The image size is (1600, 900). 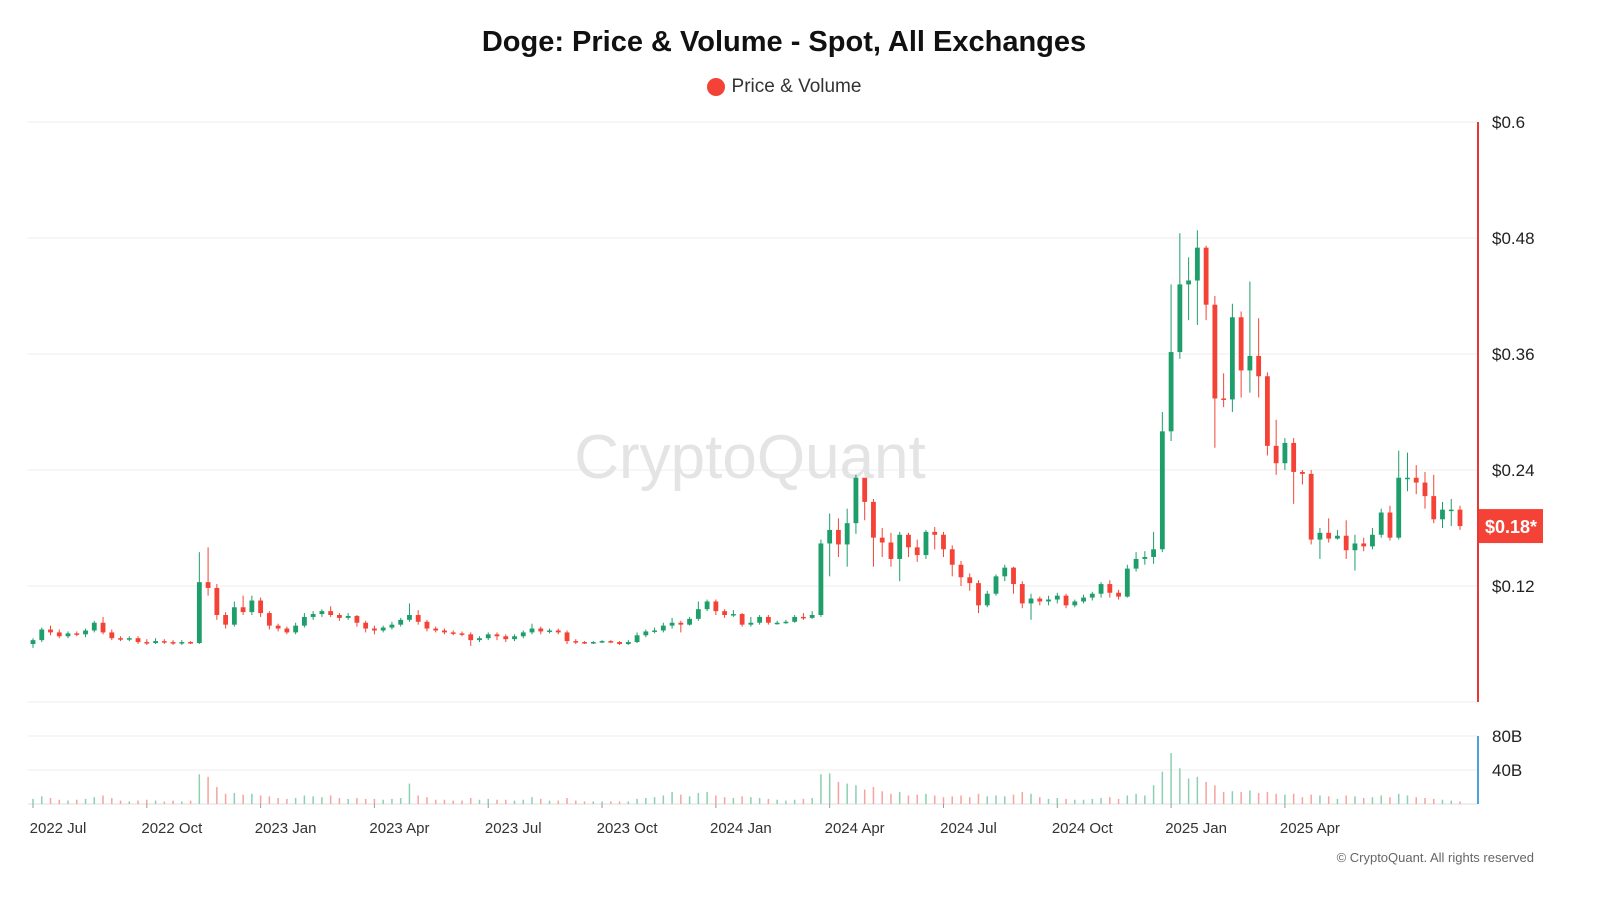 I want to click on current-price-badge, so click(x=1511, y=526).